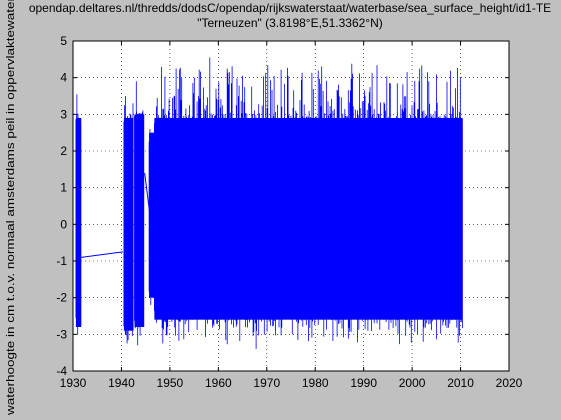  What do you see at coordinates (63, 151) in the screenshot?
I see `y-tick-label: 2` at bounding box center [63, 151].